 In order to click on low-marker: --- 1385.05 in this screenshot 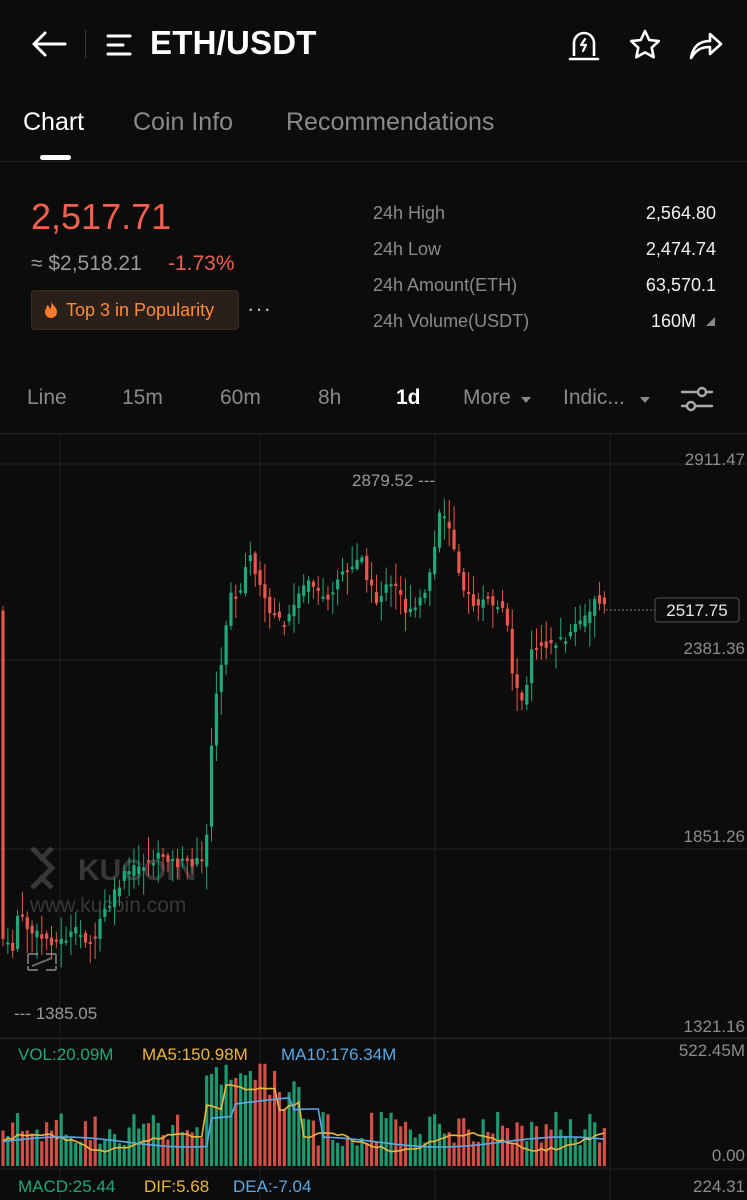, I will do `click(55, 1013)`.